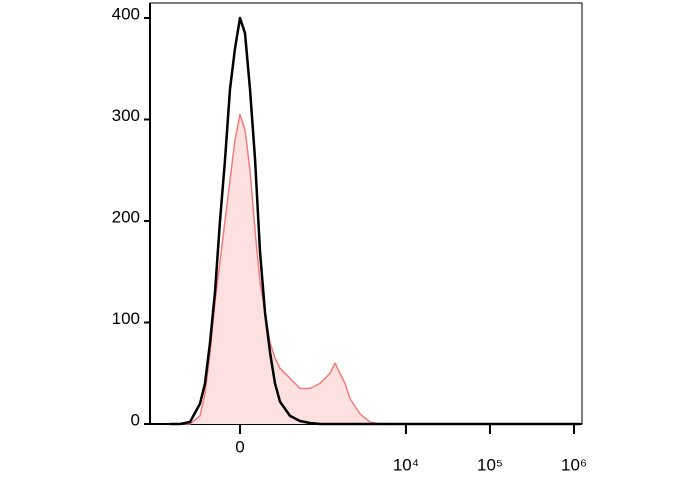 The image size is (688, 490). I want to click on x-tick-label: 10⁵, so click(490, 464).